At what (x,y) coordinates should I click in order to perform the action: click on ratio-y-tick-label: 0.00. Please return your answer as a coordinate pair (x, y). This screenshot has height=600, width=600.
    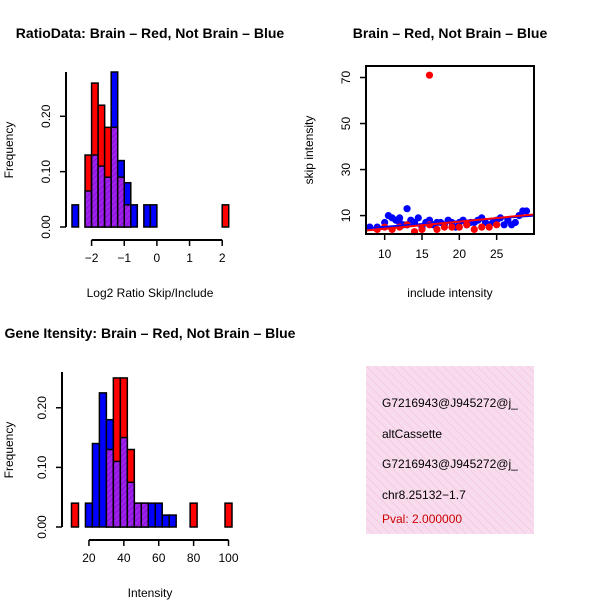
    Looking at the image, I should click on (46, 227).